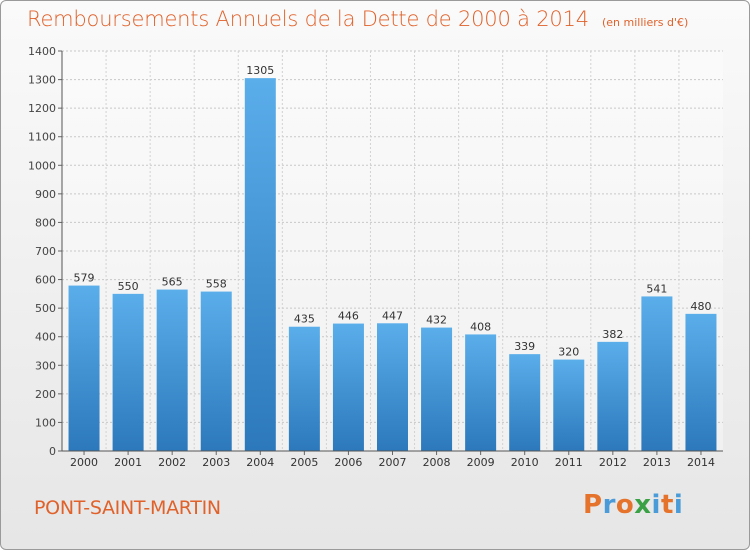  Describe the element at coordinates (216, 284) in the screenshot. I see `bar-value-label: 558` at that location.